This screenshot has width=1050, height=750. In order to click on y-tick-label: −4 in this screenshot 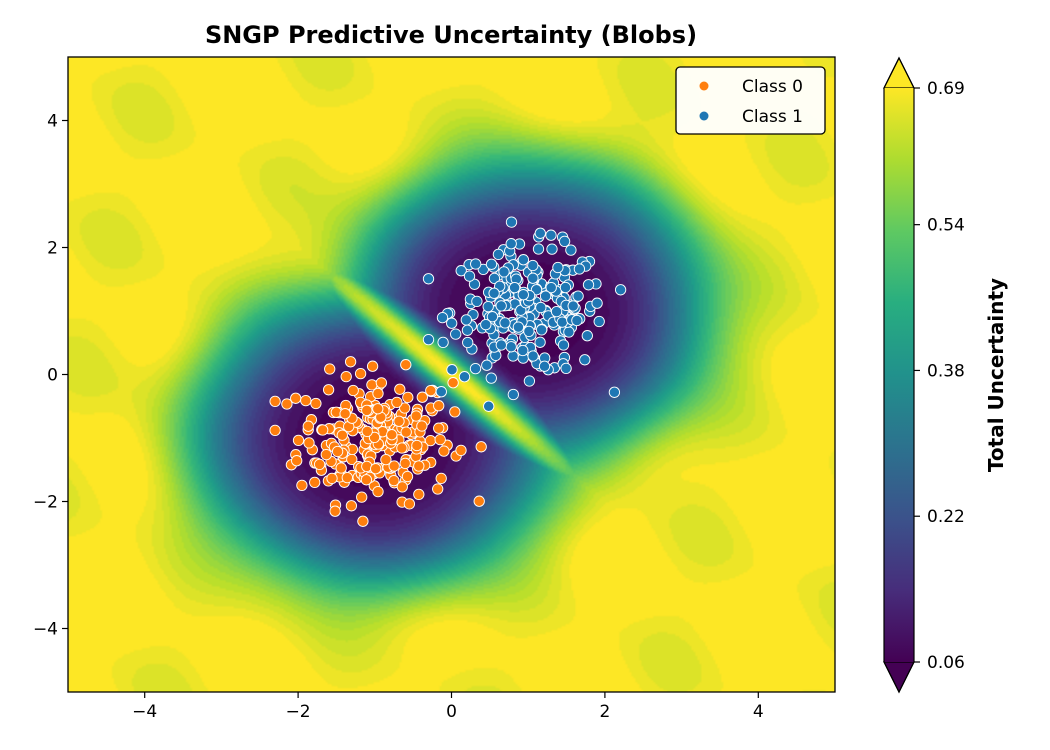, I will do `click(45, 630)`.